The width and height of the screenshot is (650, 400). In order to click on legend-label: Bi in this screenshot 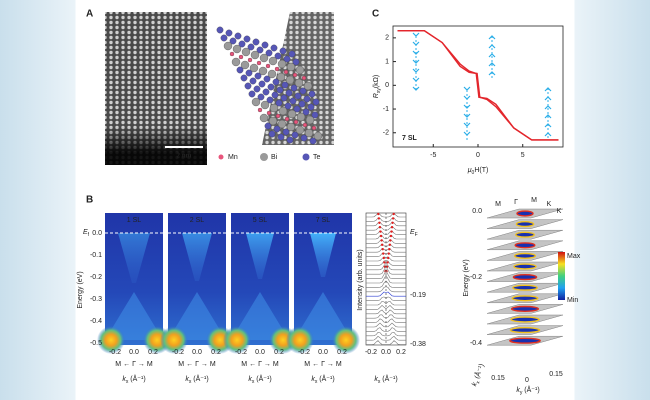, I will do `click(274, 157)`.